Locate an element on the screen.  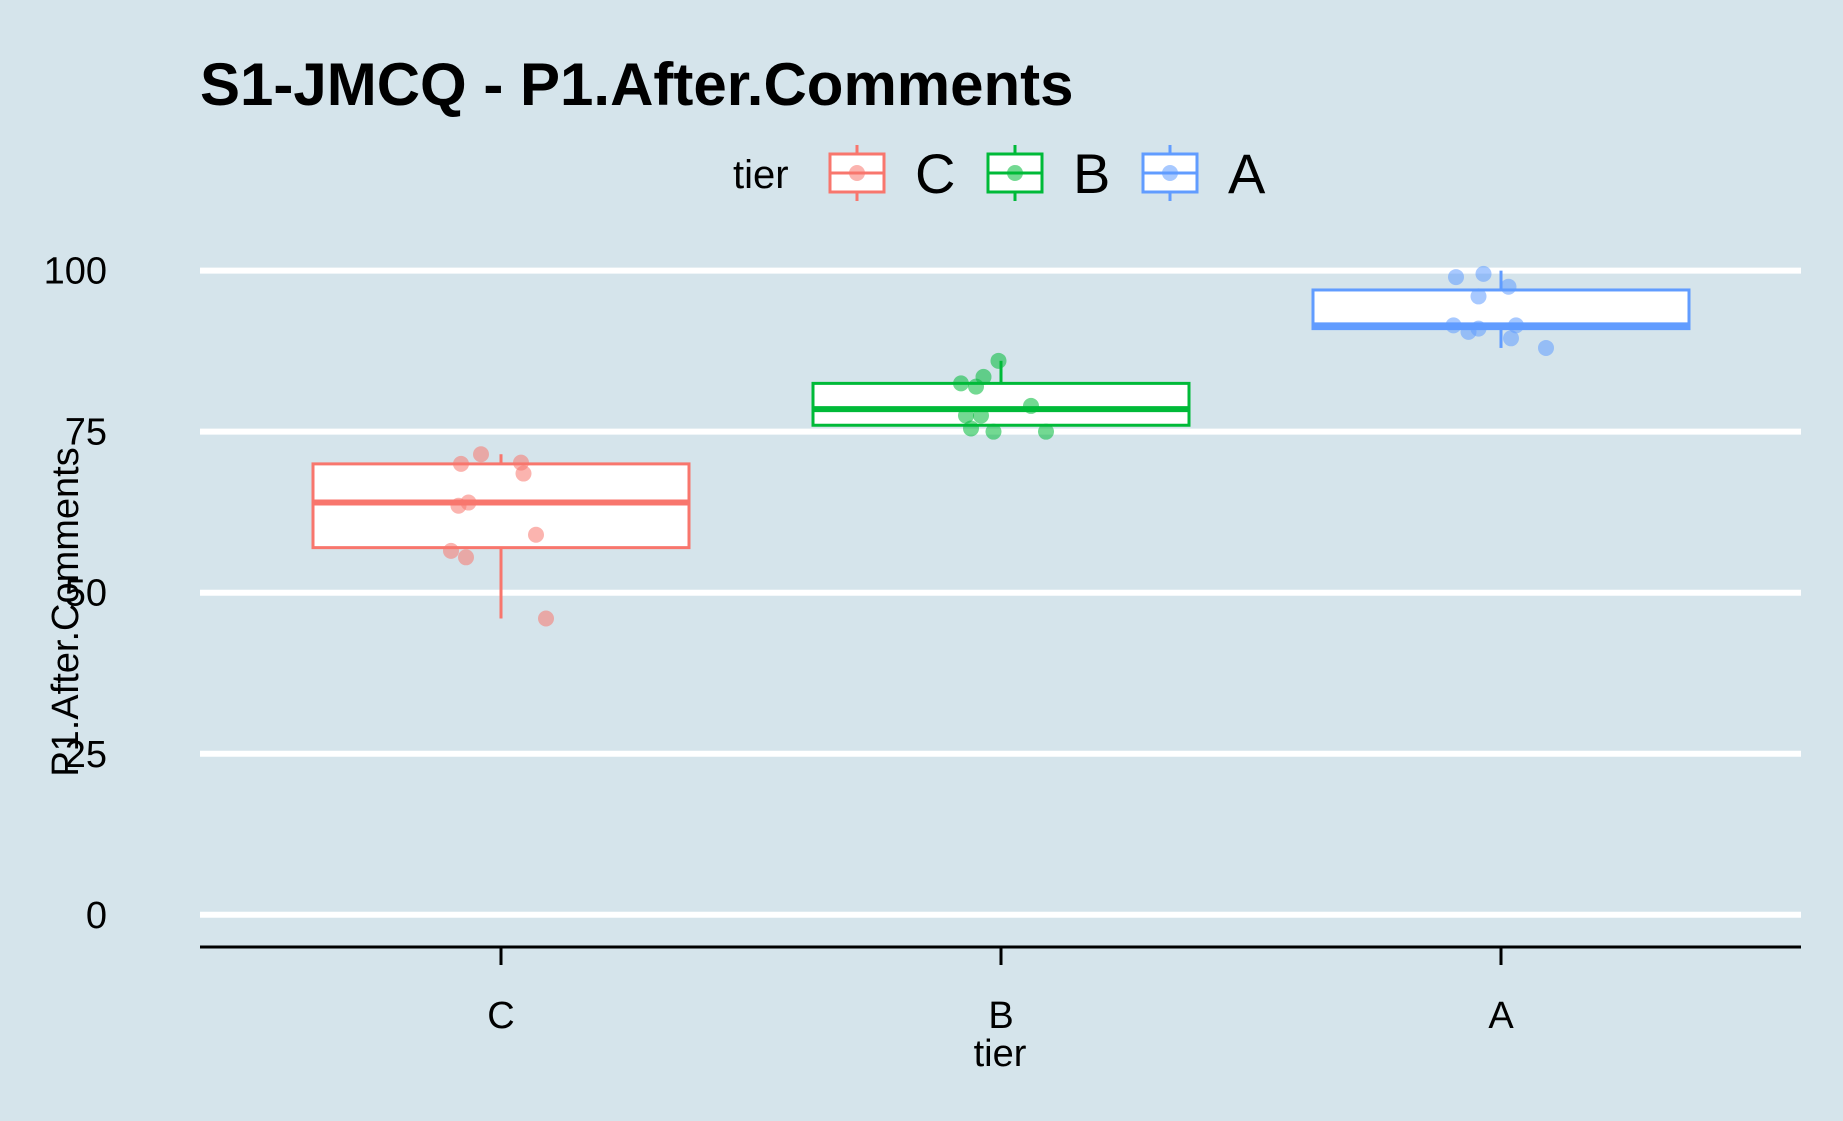
legend-label: B is located at coordinates (1091, 173).